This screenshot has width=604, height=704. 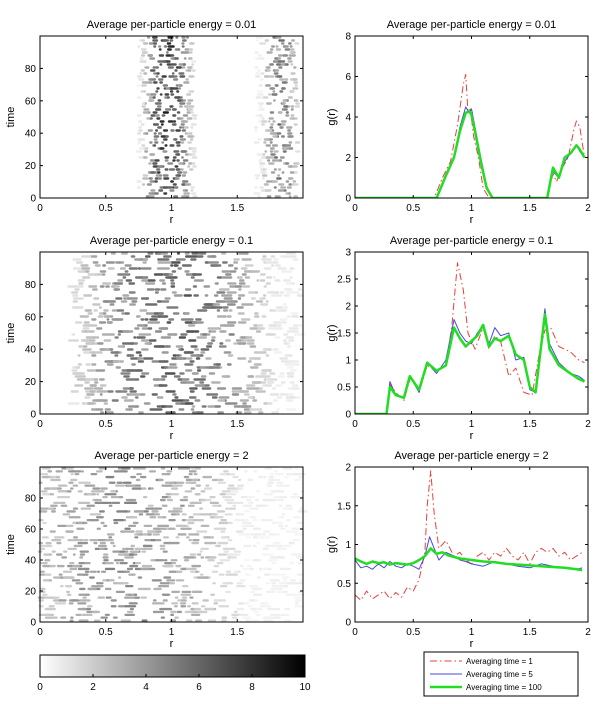 I want to click on plot-frame, so click(x=471, y=544).